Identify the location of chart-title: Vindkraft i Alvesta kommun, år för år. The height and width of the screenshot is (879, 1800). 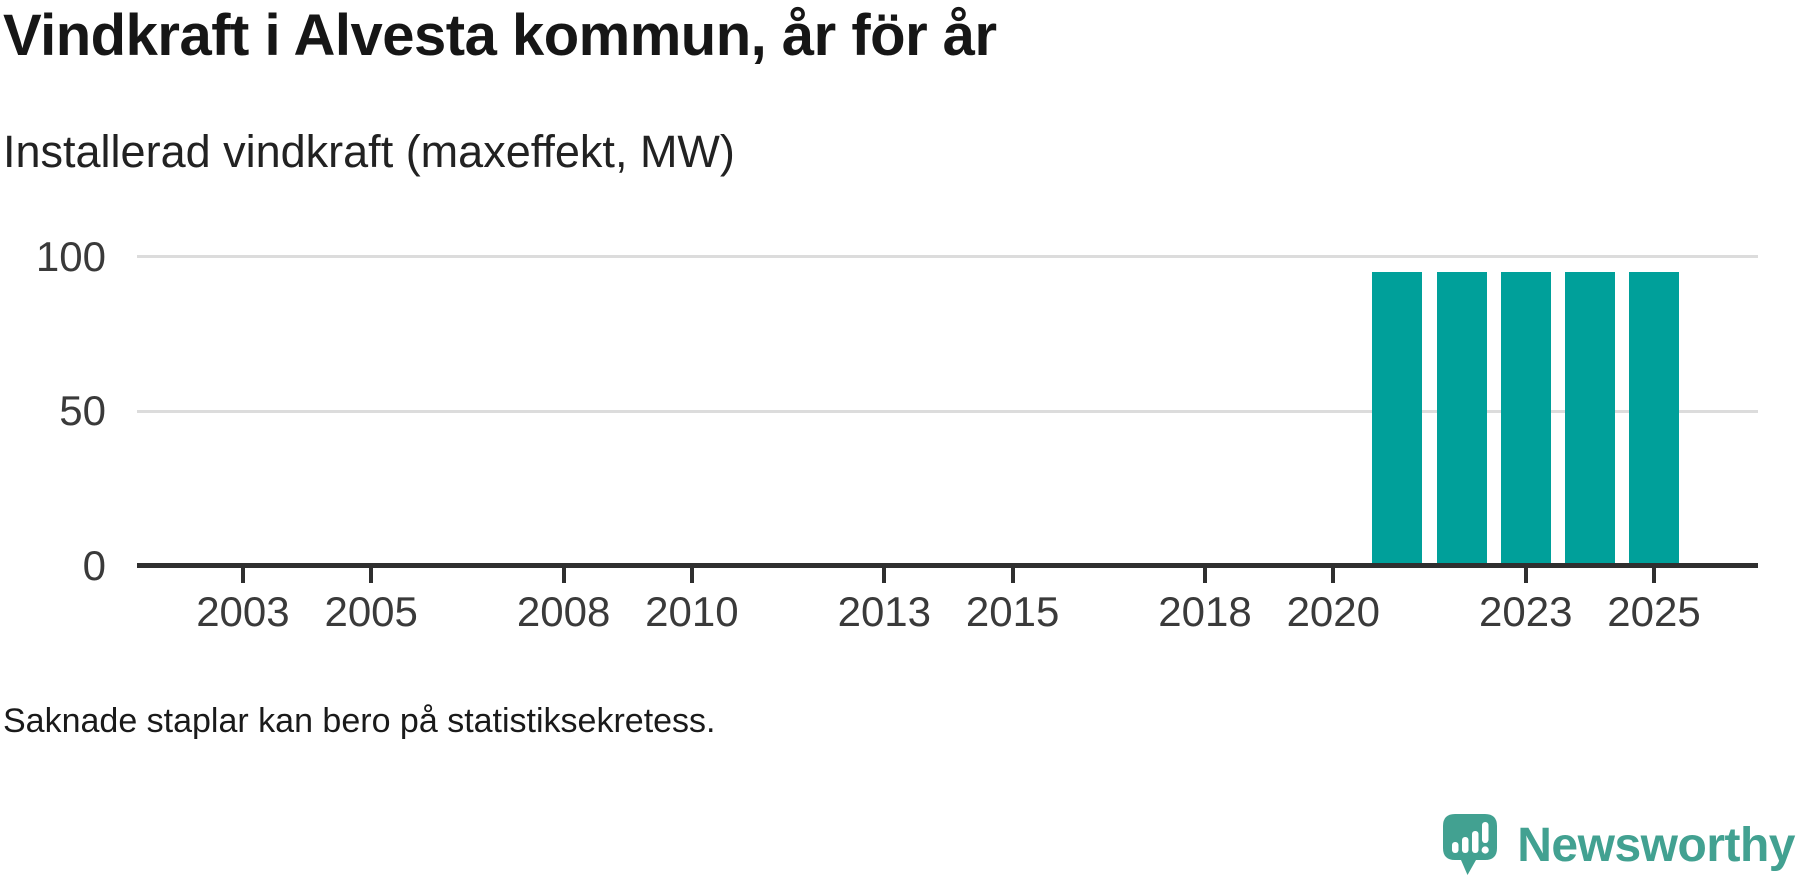
(500, 35).